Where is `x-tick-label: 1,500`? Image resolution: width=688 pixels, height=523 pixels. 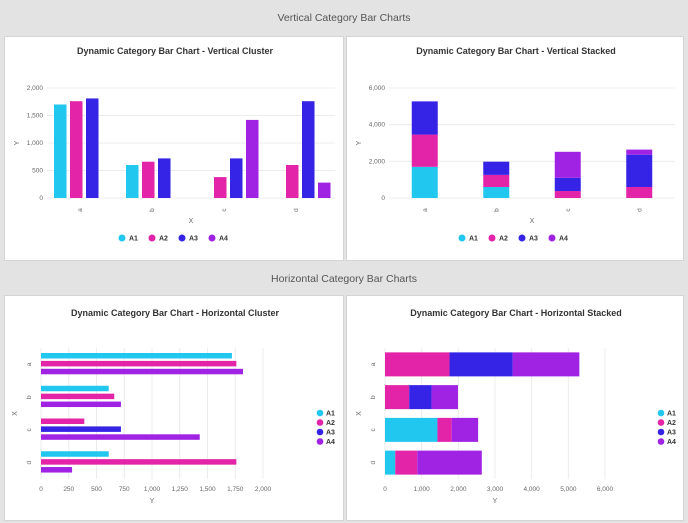 x-tick-label: 1,500 is located at coordinates (207, 489).